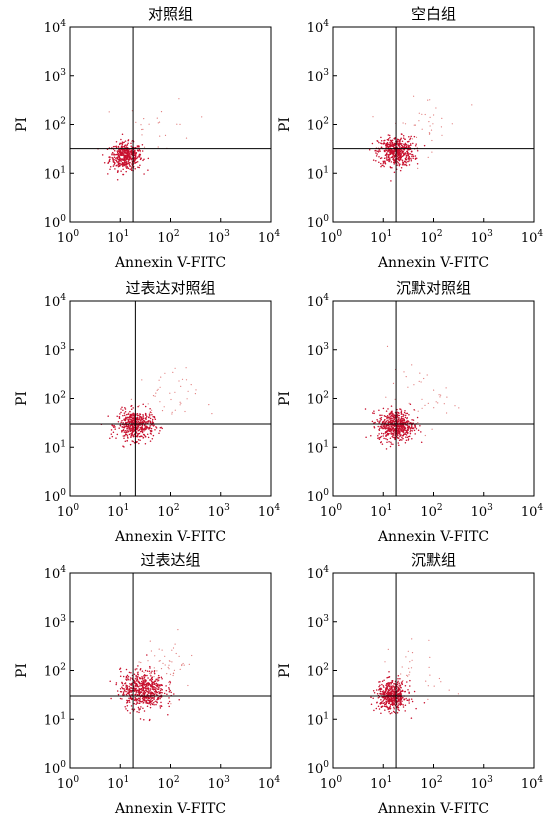 The width and height of the screenshot is (553, 827). What do you see at coordinates (170, 398) in the screenshot?
I see `plot-frame` at bounding box center [170, 398].